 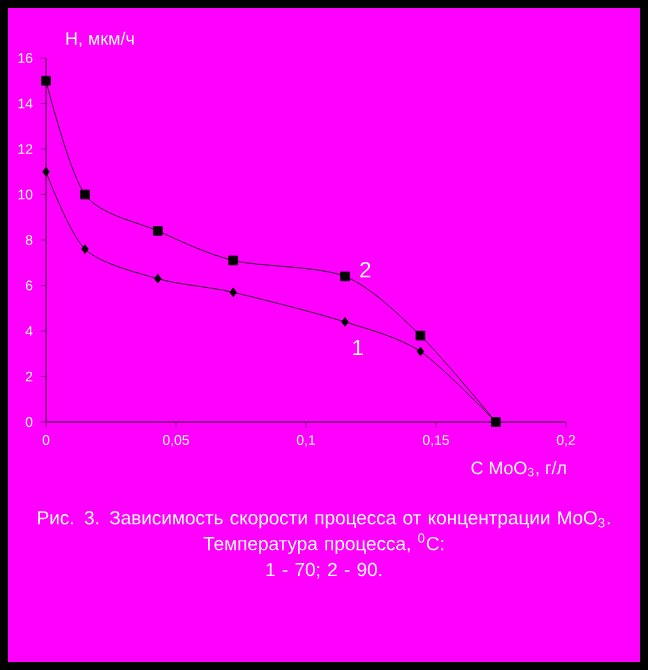 What do you see at coordinates (358, 347) in the screenshot?
I see `series-label: 1` at bounding box center [358, 347].